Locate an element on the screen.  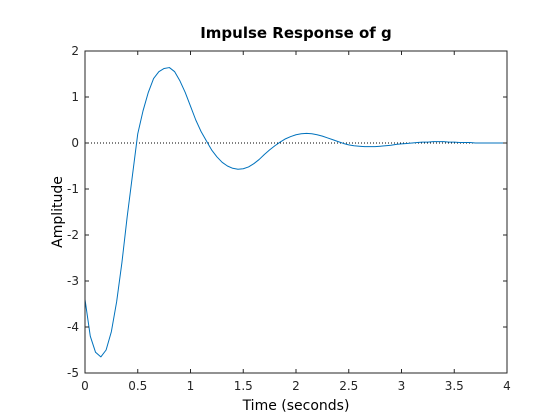
x-tick-label: 2 is located at coordinates (296, 386).